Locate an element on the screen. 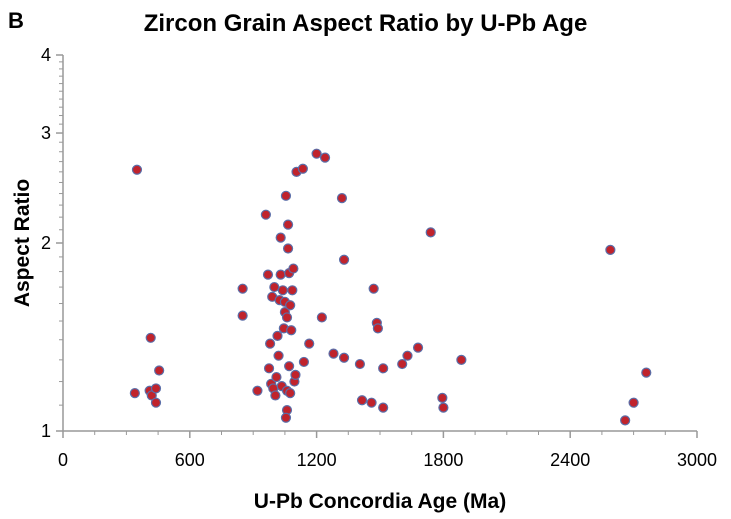  x-tick-label: 1800 is located at coordinates (443, 460).